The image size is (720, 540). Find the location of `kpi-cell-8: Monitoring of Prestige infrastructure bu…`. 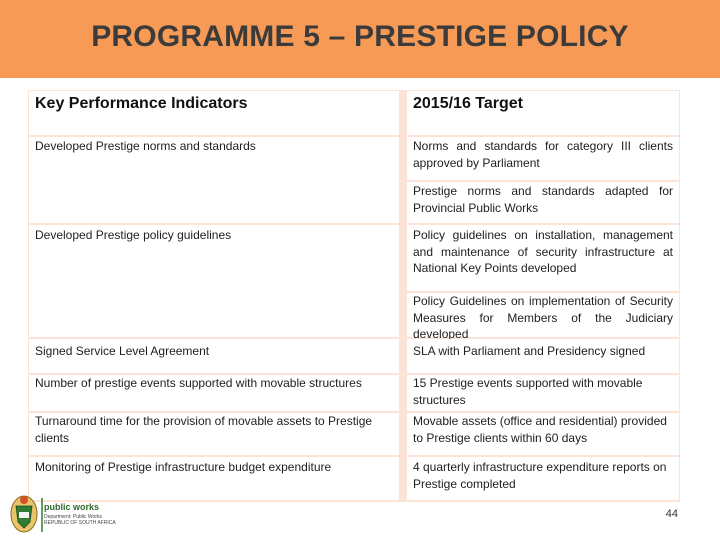

kpi-cell-8: Monitoring of Prestige infrastructure bu… is located at coordinates (214, 478).